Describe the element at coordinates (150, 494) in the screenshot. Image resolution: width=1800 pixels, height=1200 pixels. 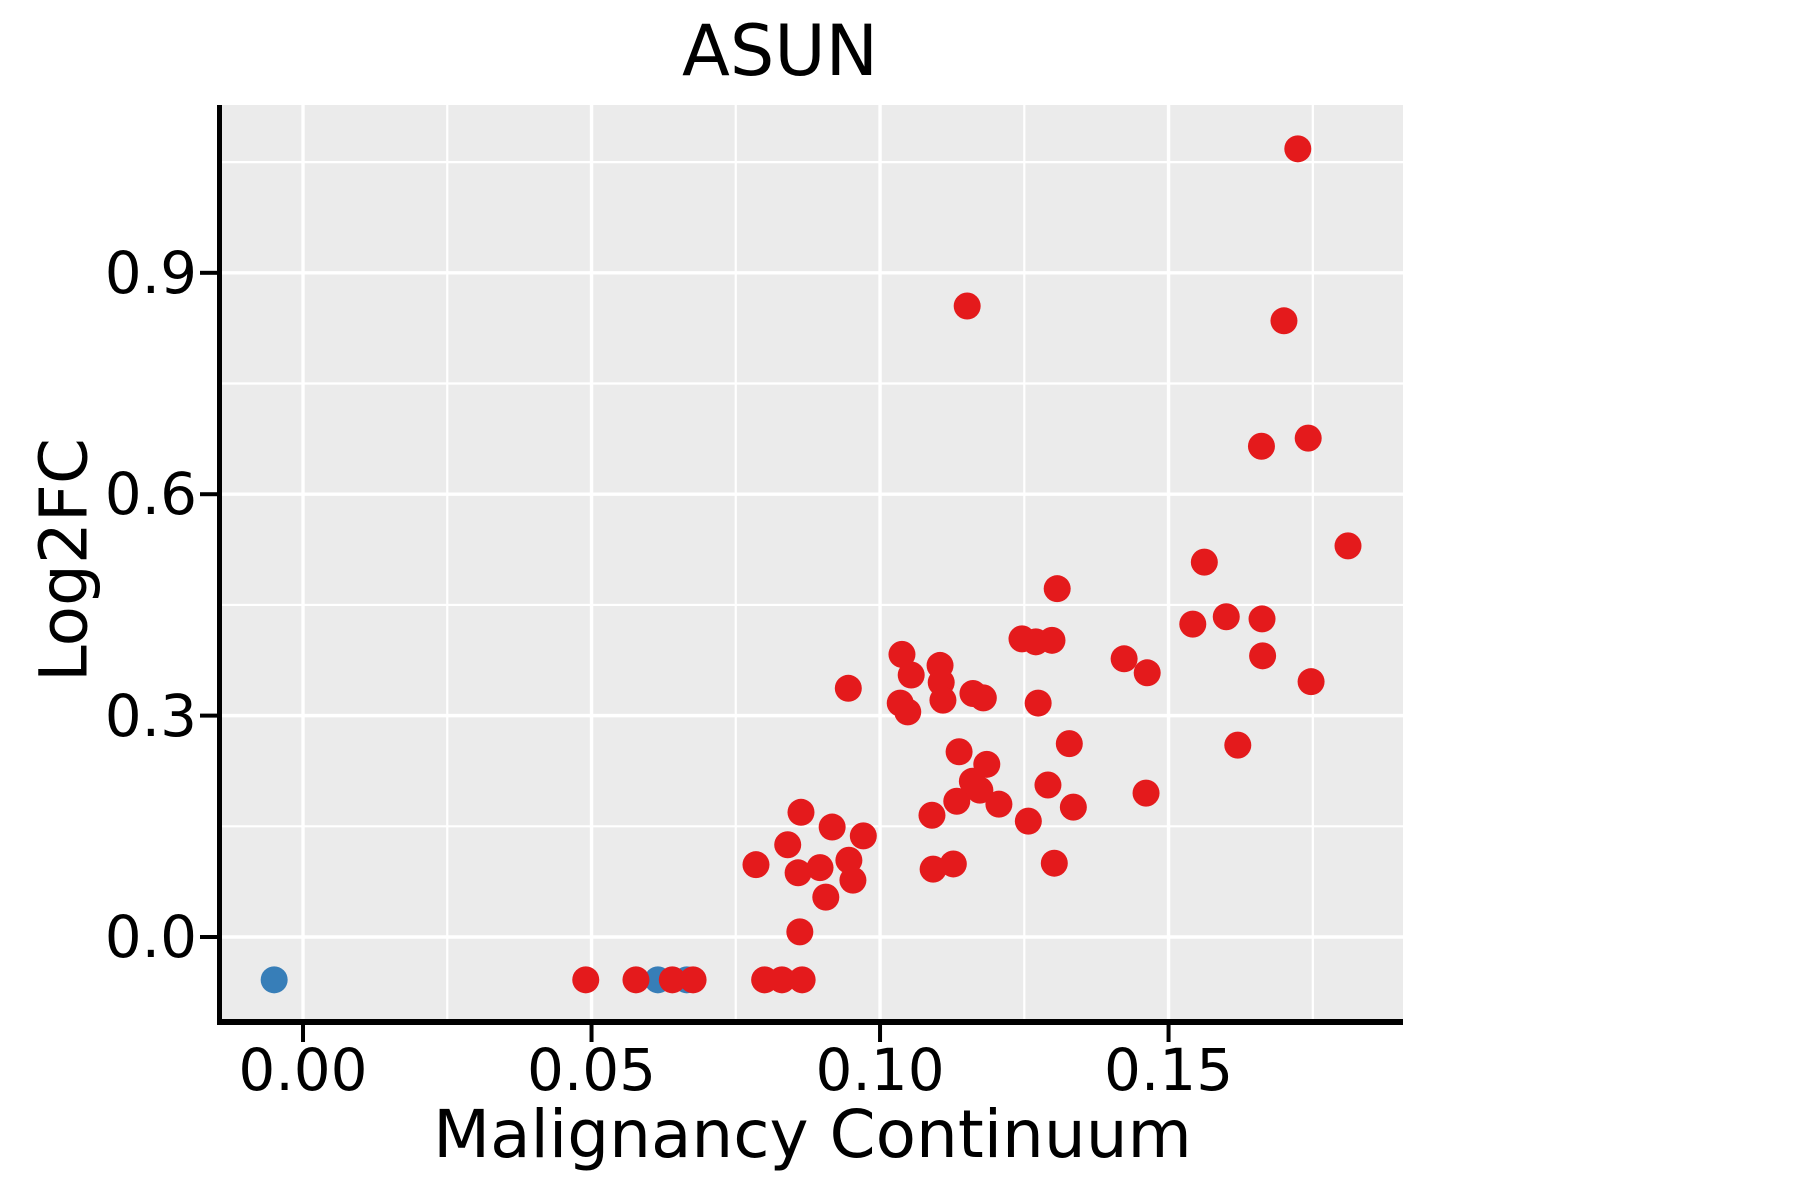
I see `y-tick-label: 0.6` at that location.